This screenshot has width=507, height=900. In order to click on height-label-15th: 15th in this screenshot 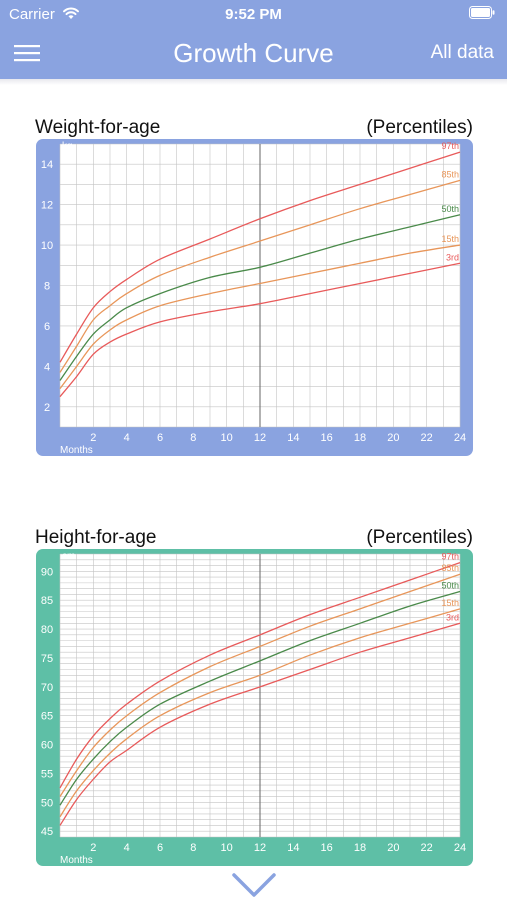, I will do `click(450, 603)`.